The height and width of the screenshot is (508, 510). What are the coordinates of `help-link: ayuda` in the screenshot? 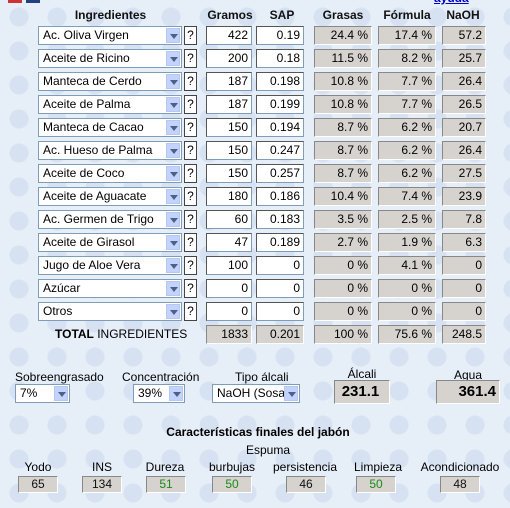 It's located at (451, 2).